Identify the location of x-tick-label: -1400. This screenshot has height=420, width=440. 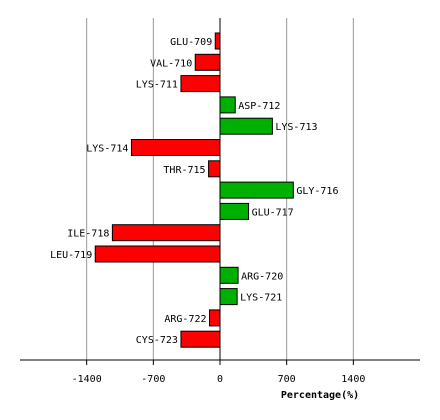
(87, 379).